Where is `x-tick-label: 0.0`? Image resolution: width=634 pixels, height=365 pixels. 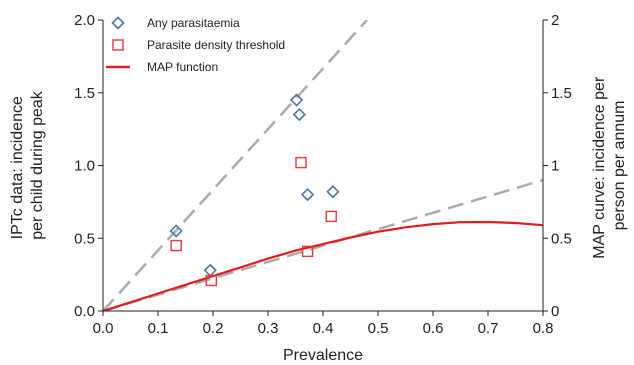
x-tick-label: 0.0 is located at coordinates (103, 328).